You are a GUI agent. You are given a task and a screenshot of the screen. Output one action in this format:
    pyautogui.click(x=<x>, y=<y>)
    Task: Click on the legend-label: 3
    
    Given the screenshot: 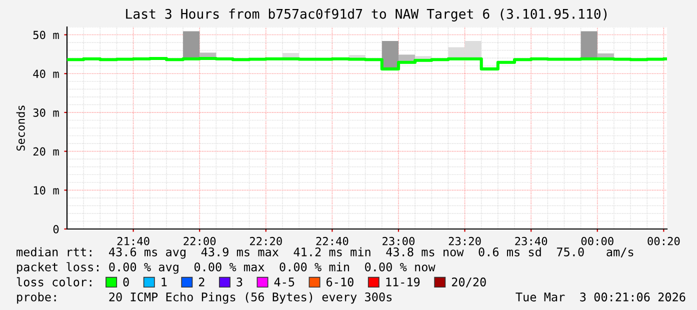 What is the action you would take?
    pyautogui.click(x=239, y=282)
    